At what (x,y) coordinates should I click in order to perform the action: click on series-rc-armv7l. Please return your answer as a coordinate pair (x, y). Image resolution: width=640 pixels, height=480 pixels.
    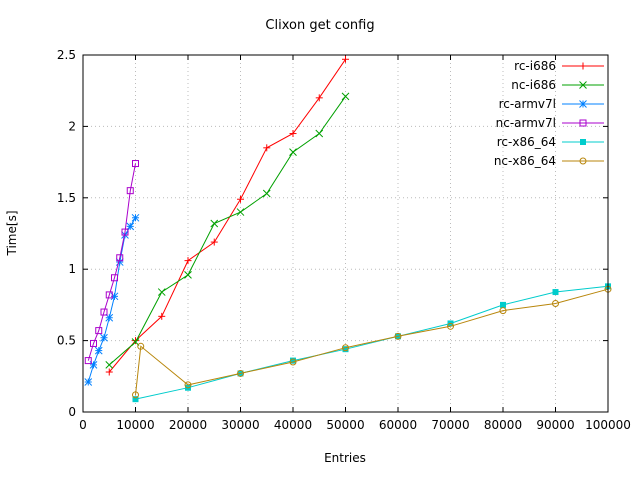
    Looking at the image, I should click on (112, 299).